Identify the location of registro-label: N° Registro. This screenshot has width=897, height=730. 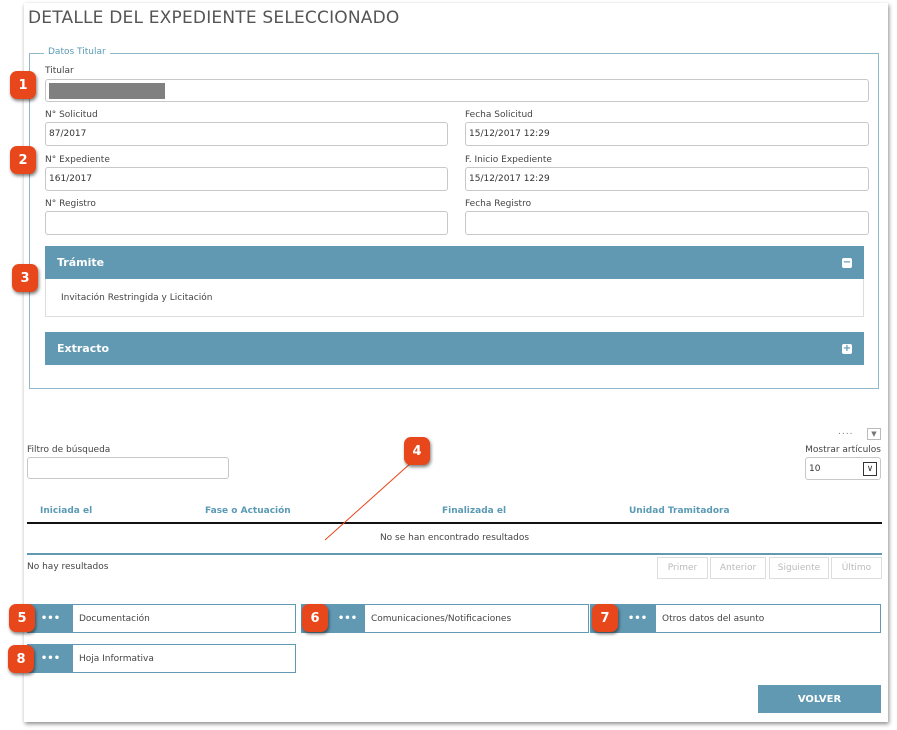
(70, 204).